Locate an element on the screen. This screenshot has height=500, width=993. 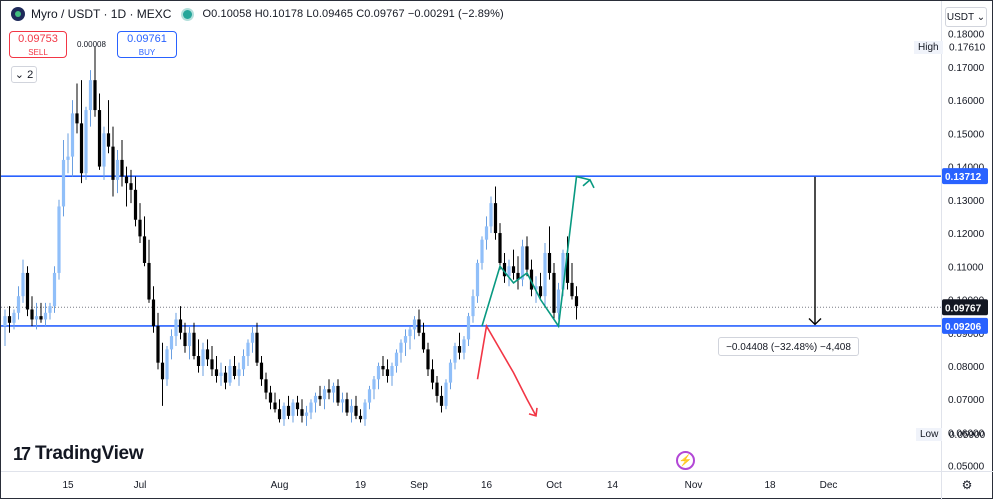
indicators-toggle-button: ⌄ 2 is located at coordinates (24, 74).